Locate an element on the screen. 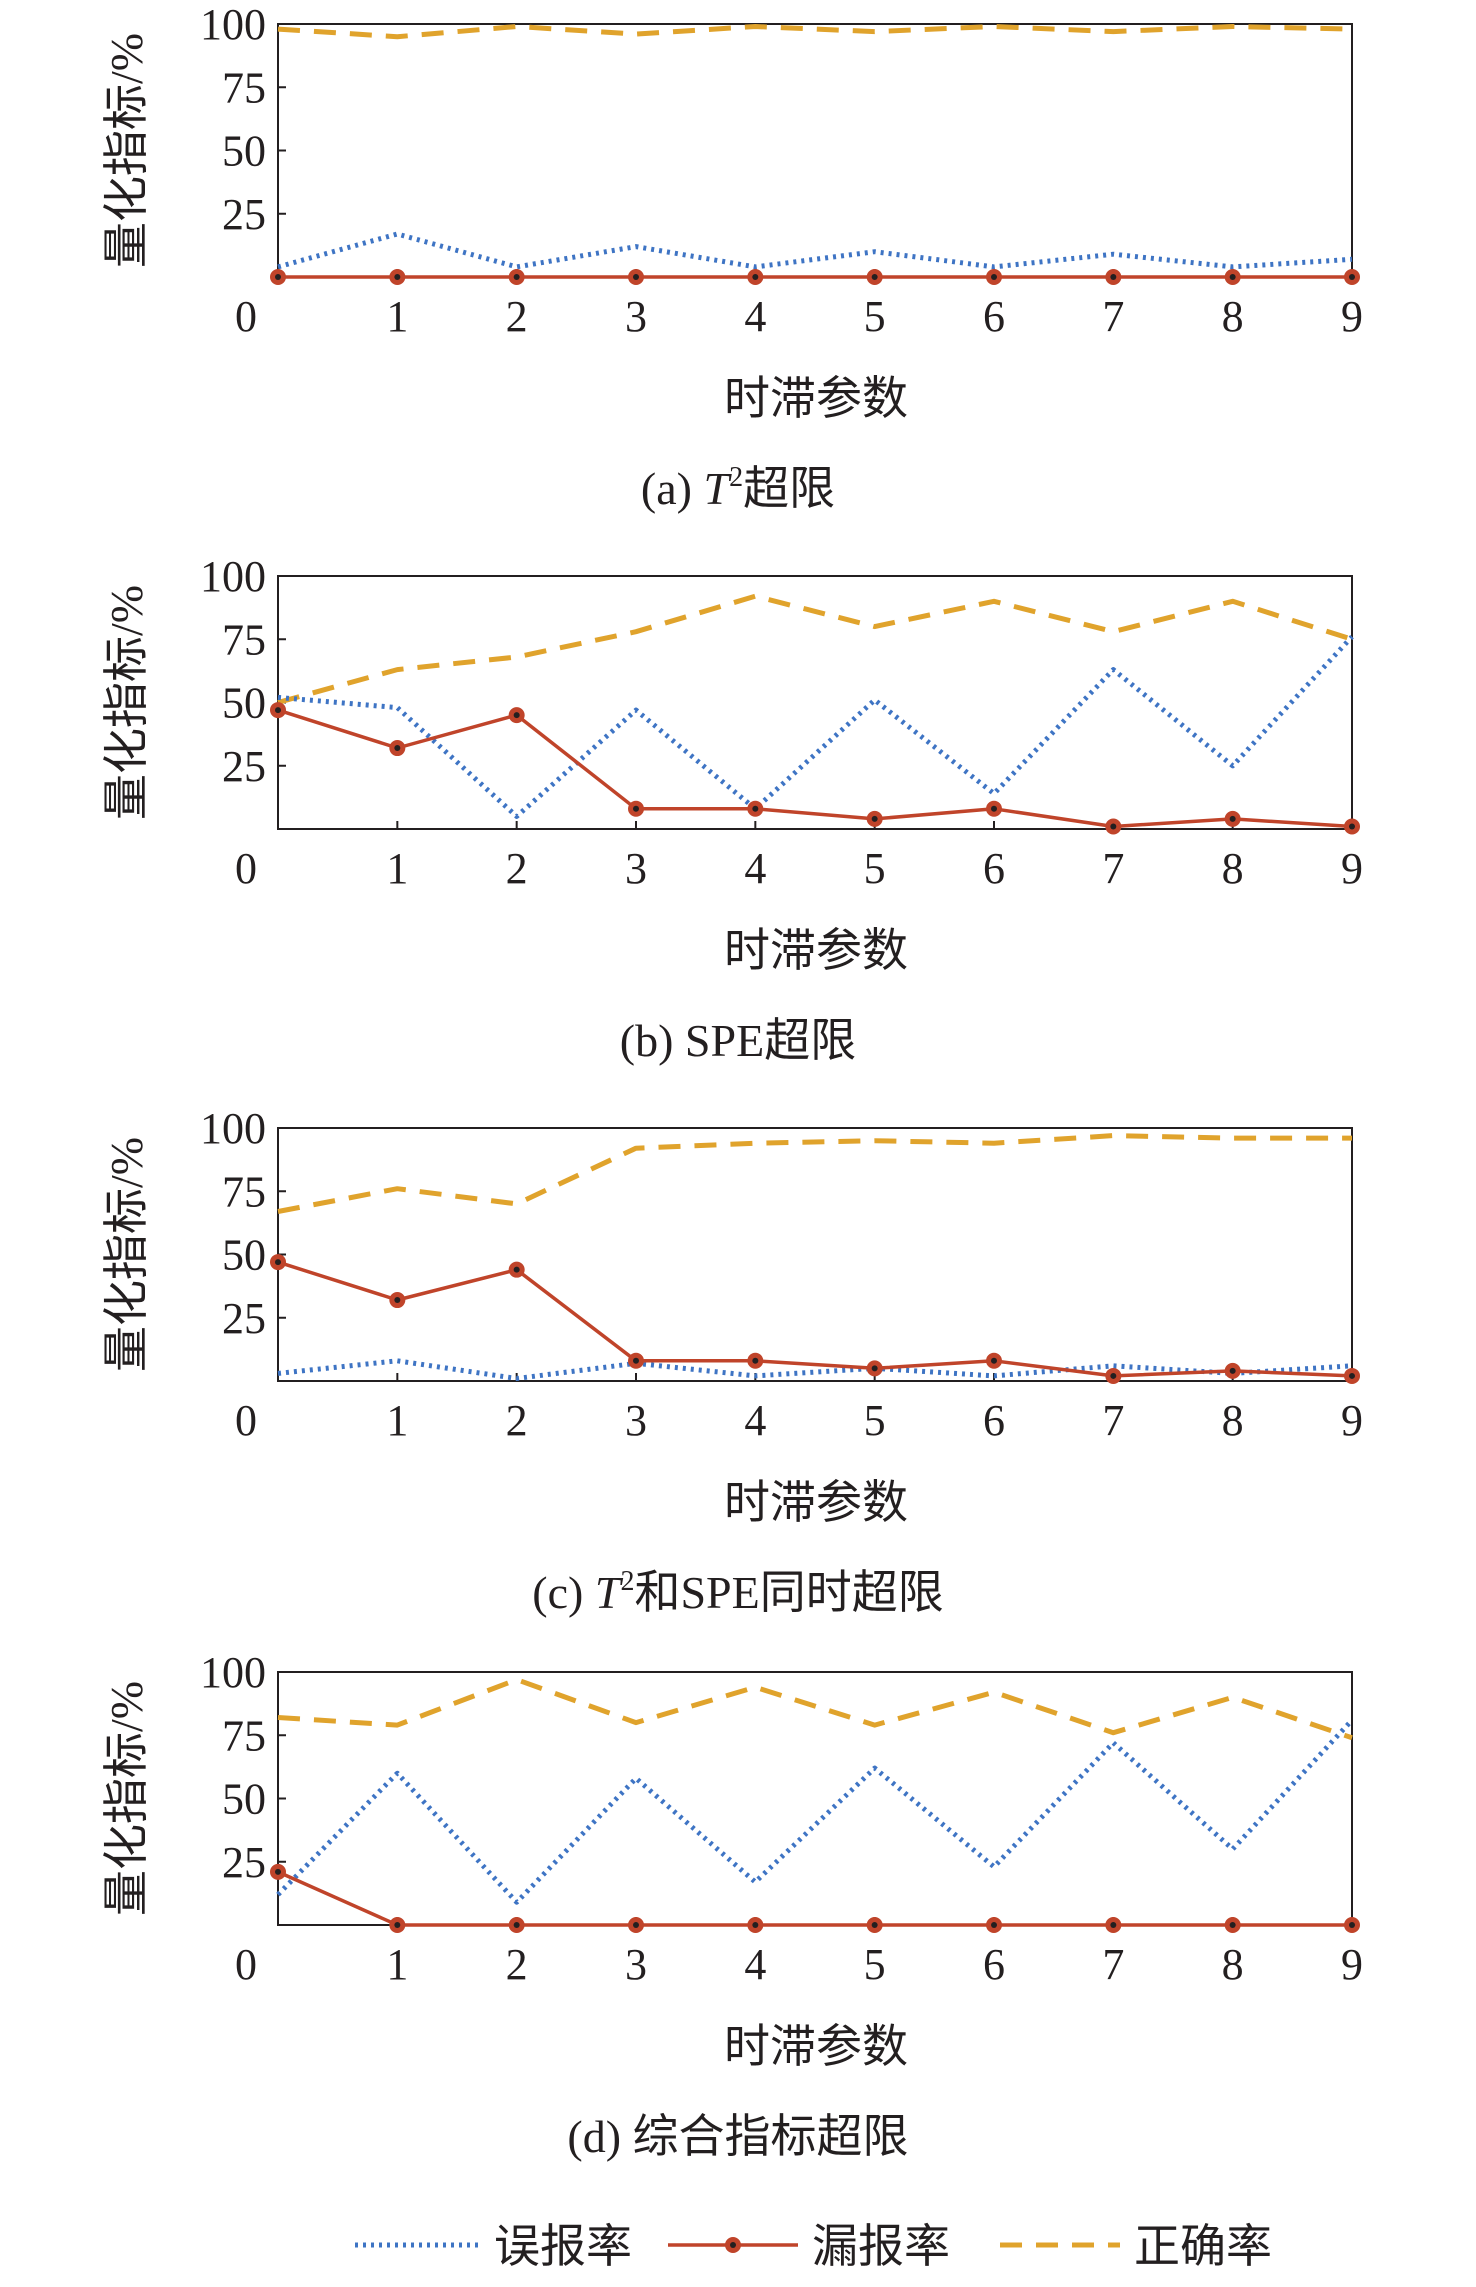  panel-caption: (c) T2和SPE同时超限 is located at coordinates (737, 1592).